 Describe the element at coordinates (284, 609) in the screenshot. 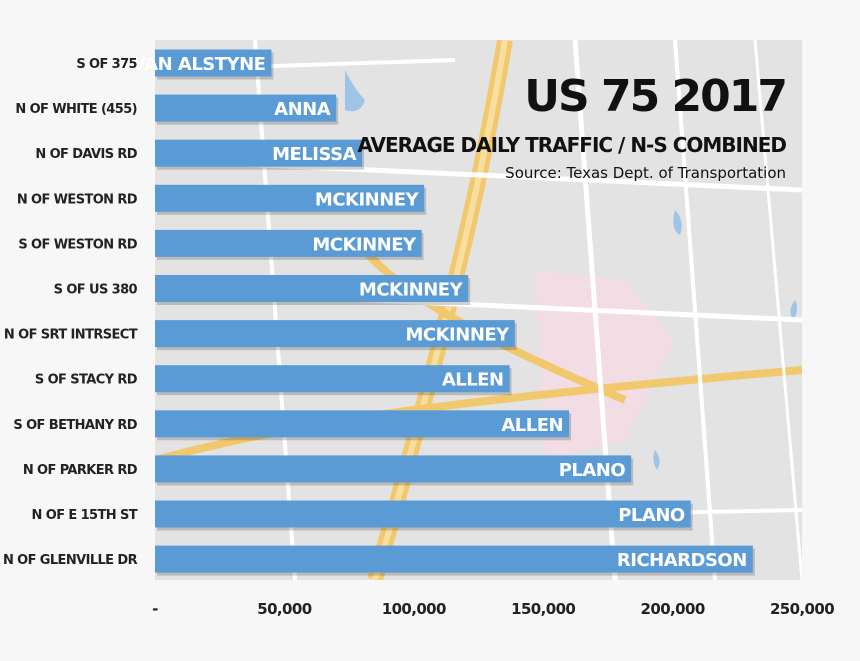

I see `x-tick-label: 50,000` at that location.